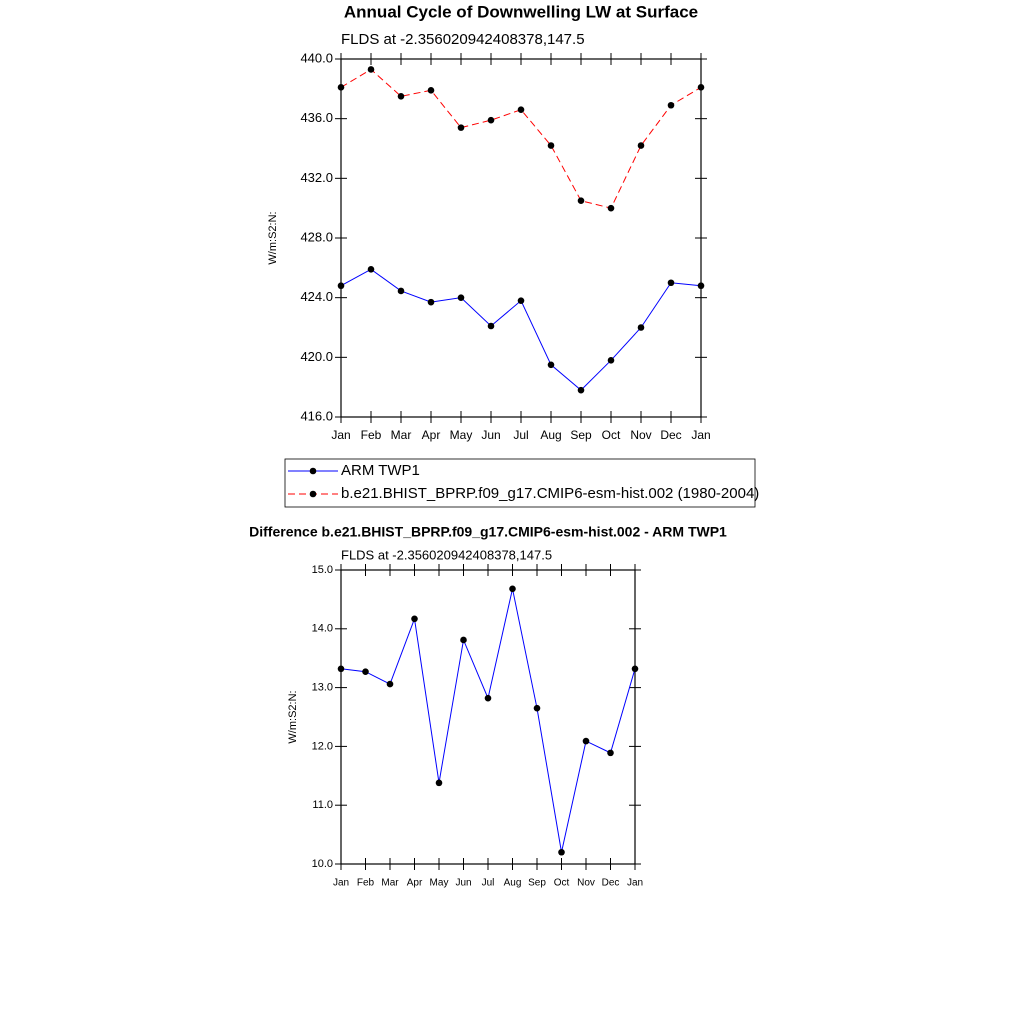 This screenshot has height=1024, width=1024. Describe the element at coordinates (380, 470) in the screenshot. I see `legend-label: ARM TWP1` at that location.